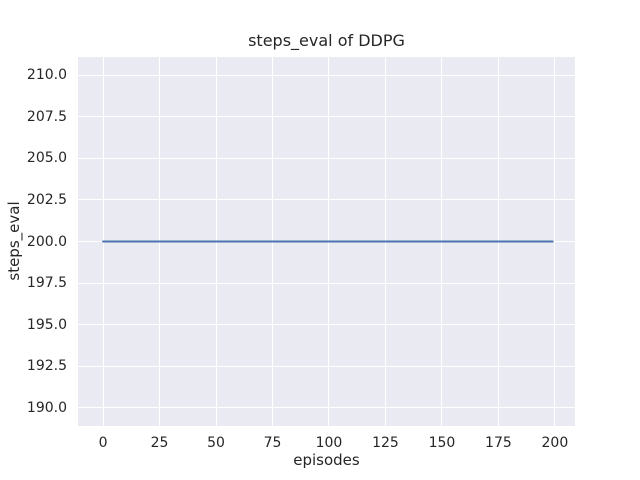  I want to click on y-tick-label: 197.5, so click(46, 283).